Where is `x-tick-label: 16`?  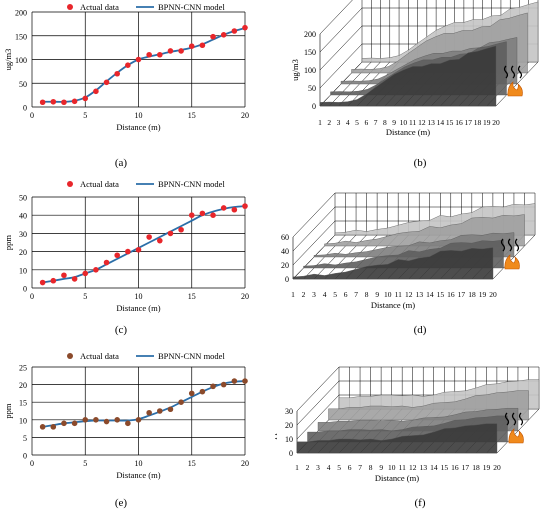 x-tick-label: 16 is located at coordinates (455, 467).